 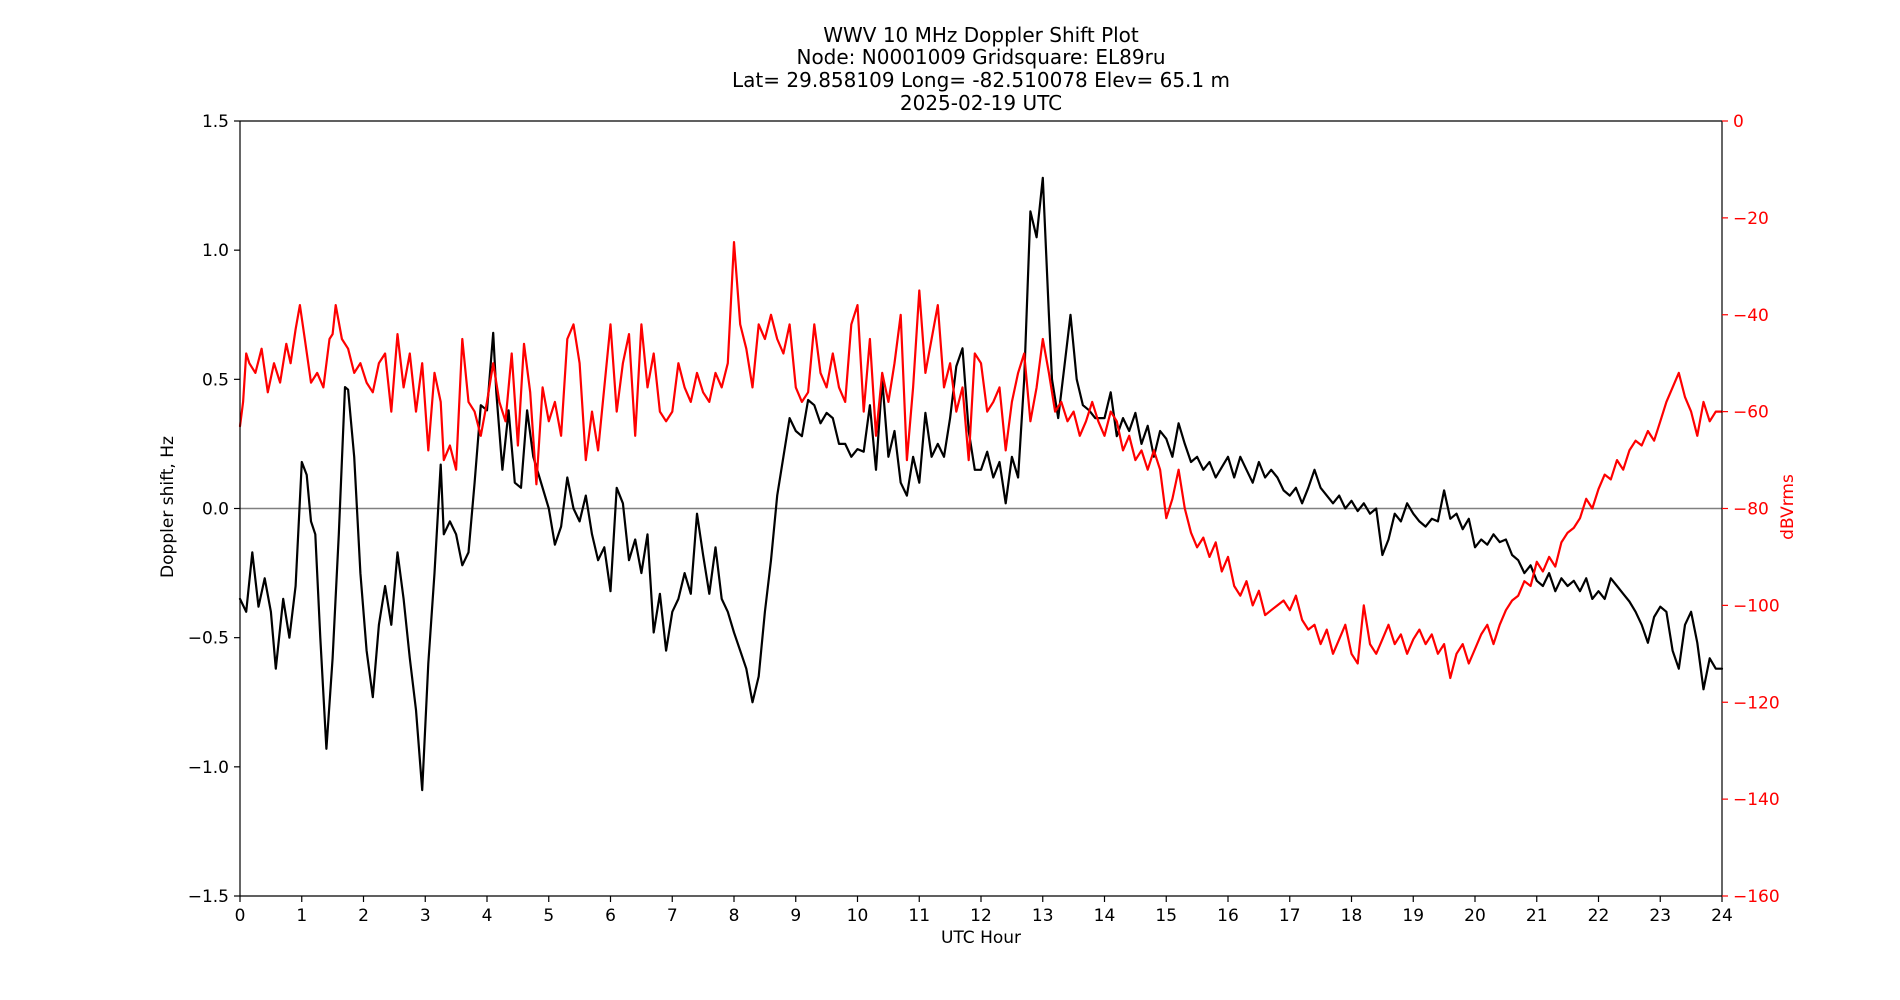 What do you see at coordinates (1599, 916) in the screenshot?
I see `x-tick-label: 22` at bounding box center [1599, 916].